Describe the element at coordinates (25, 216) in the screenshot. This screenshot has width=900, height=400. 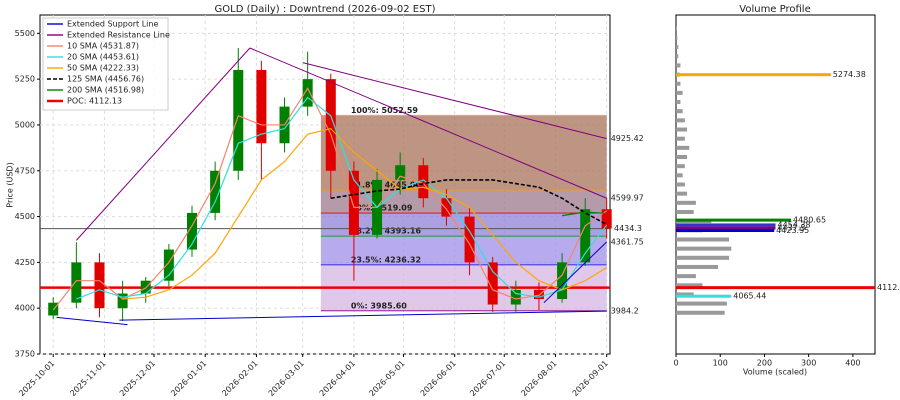
I see `y-tick-label: 4500` at that location.